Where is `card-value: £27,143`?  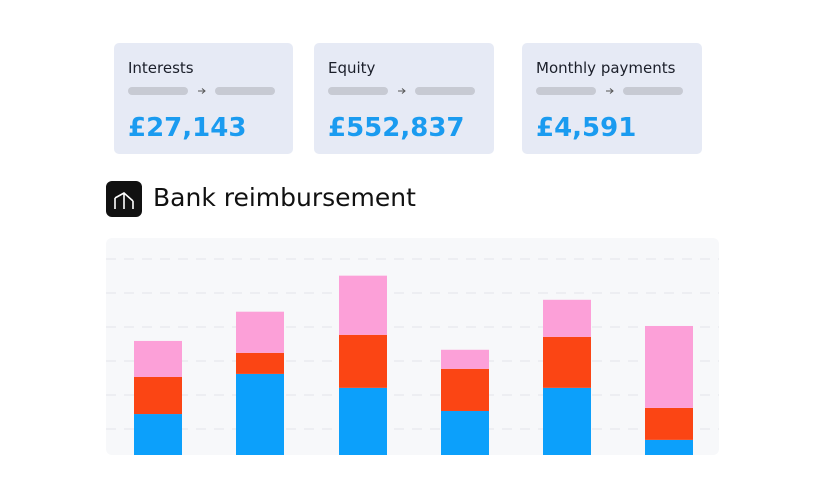
card-value: £27,143 is located at coordinates (187, 128).